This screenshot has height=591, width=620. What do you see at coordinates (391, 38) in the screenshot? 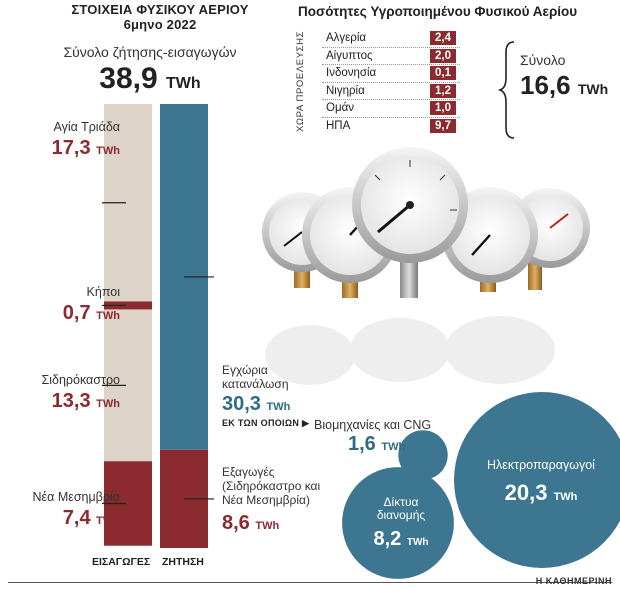
I see `lng-row: Αλγερία 2,4` at bounding box center [391, 38].